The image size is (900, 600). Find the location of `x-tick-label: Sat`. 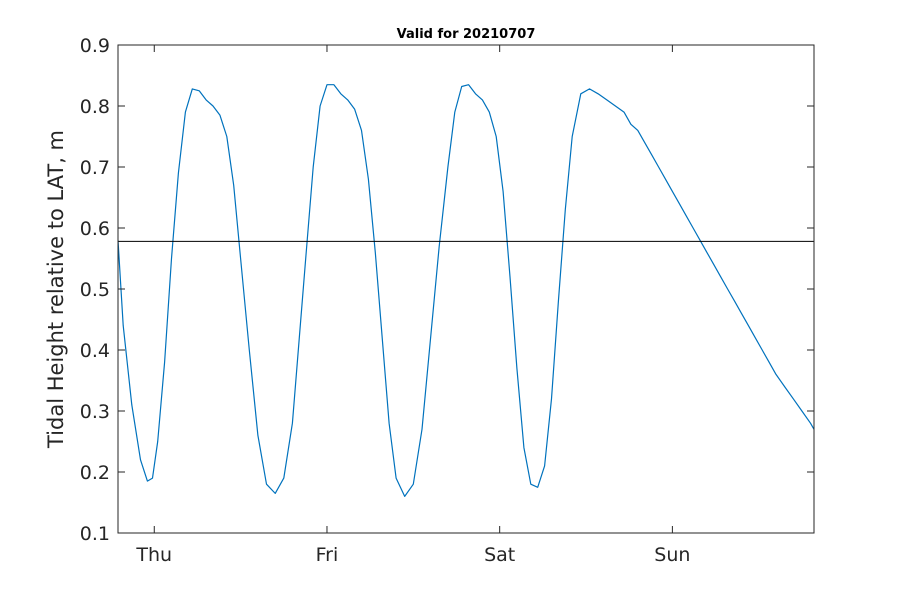

x-tick-label: Sat is located at coordinates (499, 555).